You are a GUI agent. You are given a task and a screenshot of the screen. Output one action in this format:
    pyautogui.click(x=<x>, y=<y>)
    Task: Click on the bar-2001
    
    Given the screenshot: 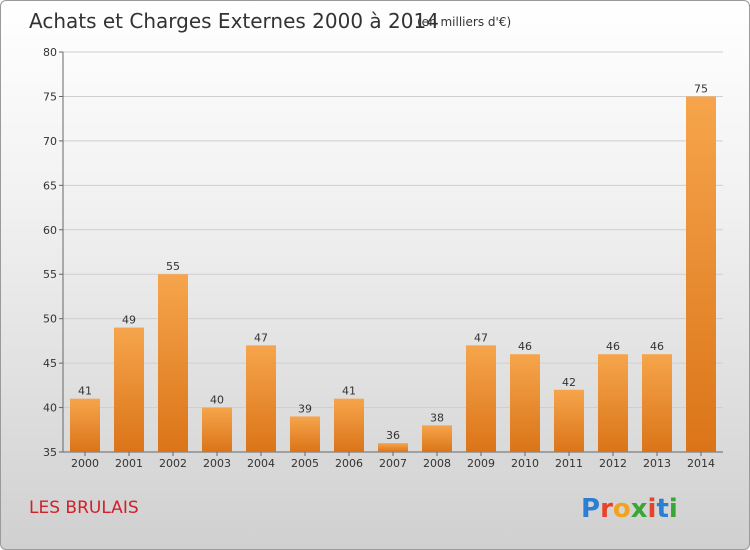 What is the action you would take?
    pyautogui.click(x=129, y=389)
    